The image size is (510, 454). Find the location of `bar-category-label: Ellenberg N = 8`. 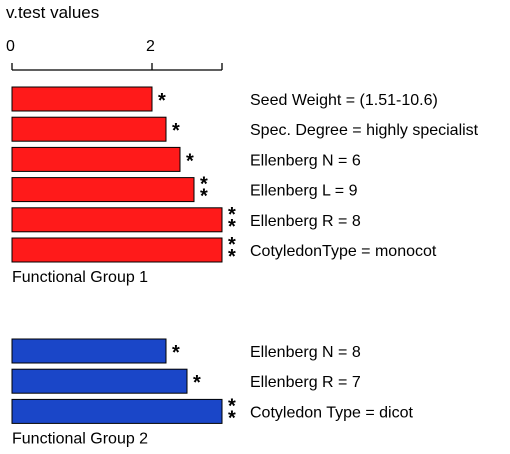

bar-category-label: Ellenberg N = 8 is located at coordinates (305, 352).